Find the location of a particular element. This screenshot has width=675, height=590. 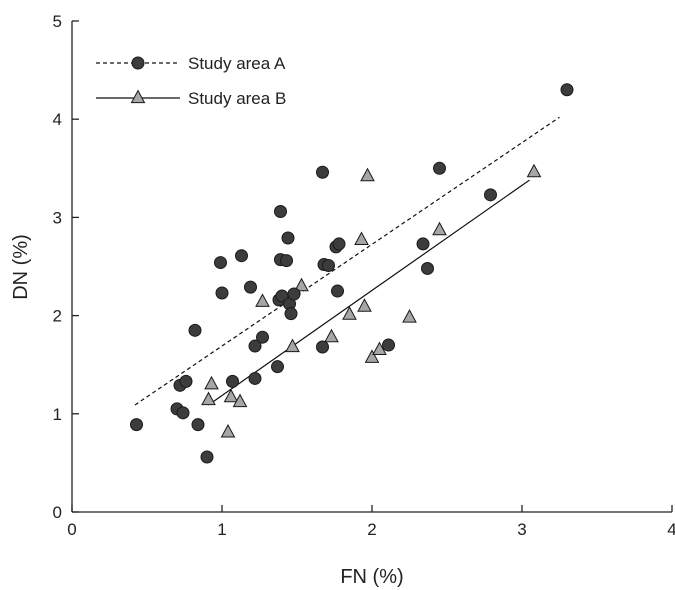

legend-label: Study area B is located at coordinates (237, 98).